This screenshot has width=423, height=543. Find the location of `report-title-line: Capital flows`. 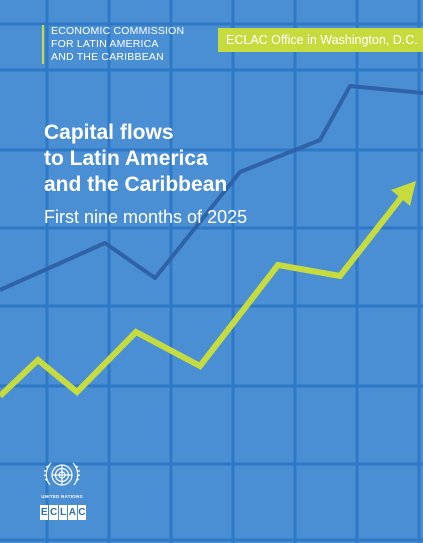

report-title-line: Capital flows is located at coordinates (109, 132).